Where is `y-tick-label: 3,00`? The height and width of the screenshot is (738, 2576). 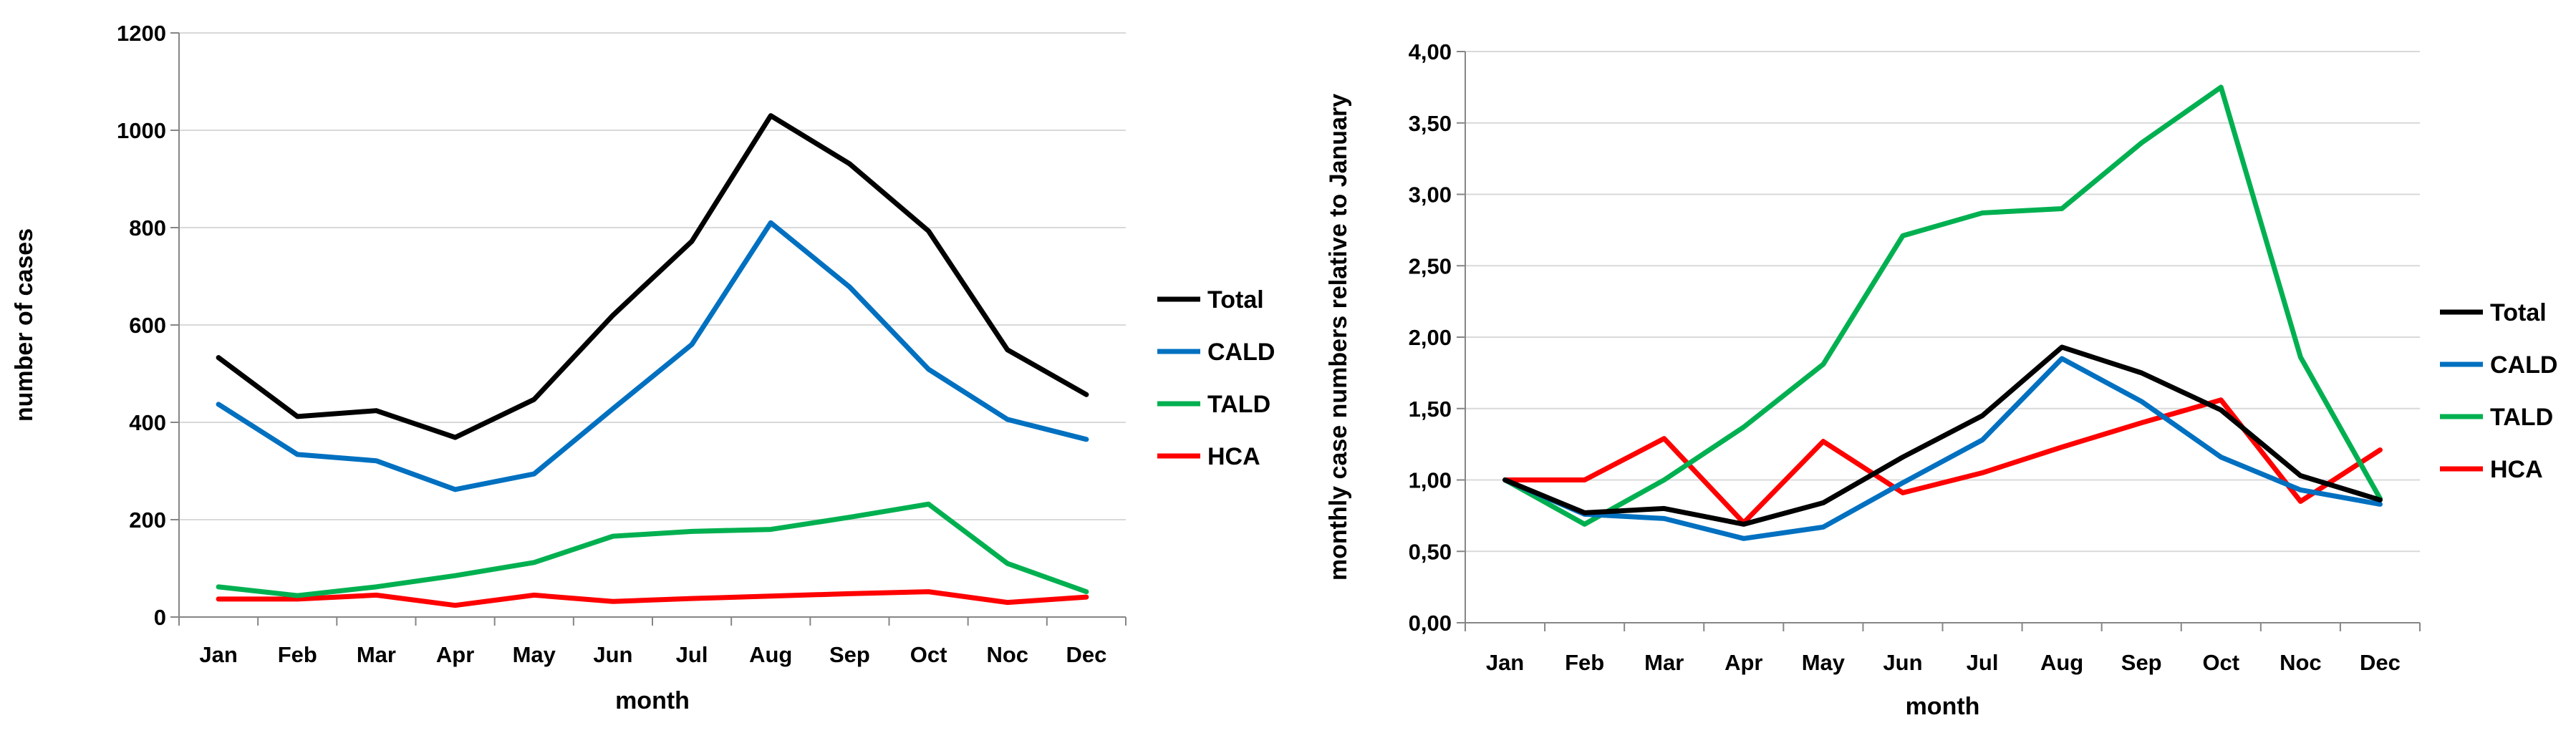 y-tick-label: 3,00 is located at coordinates (1430, 196).